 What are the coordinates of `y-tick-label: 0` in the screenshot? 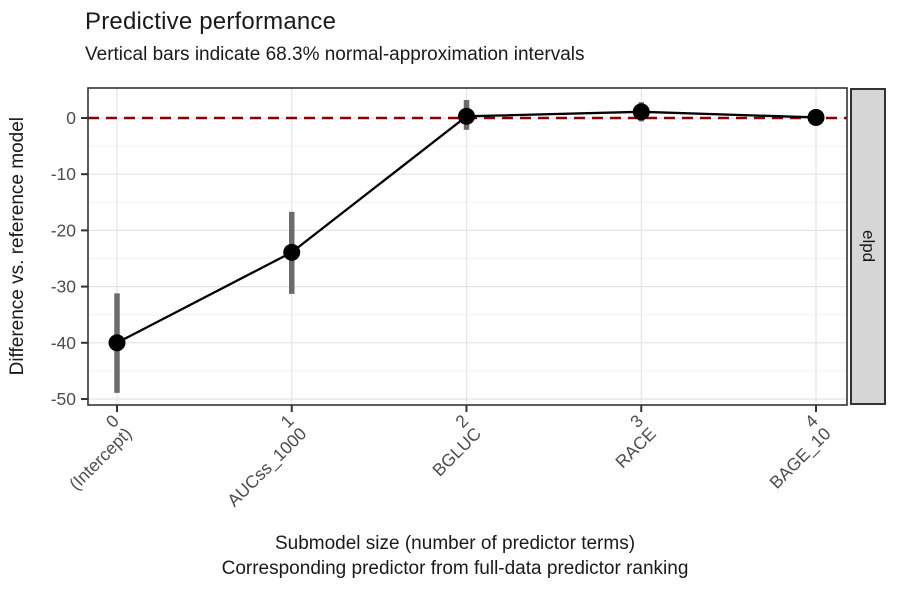 It's located at (71, 118).